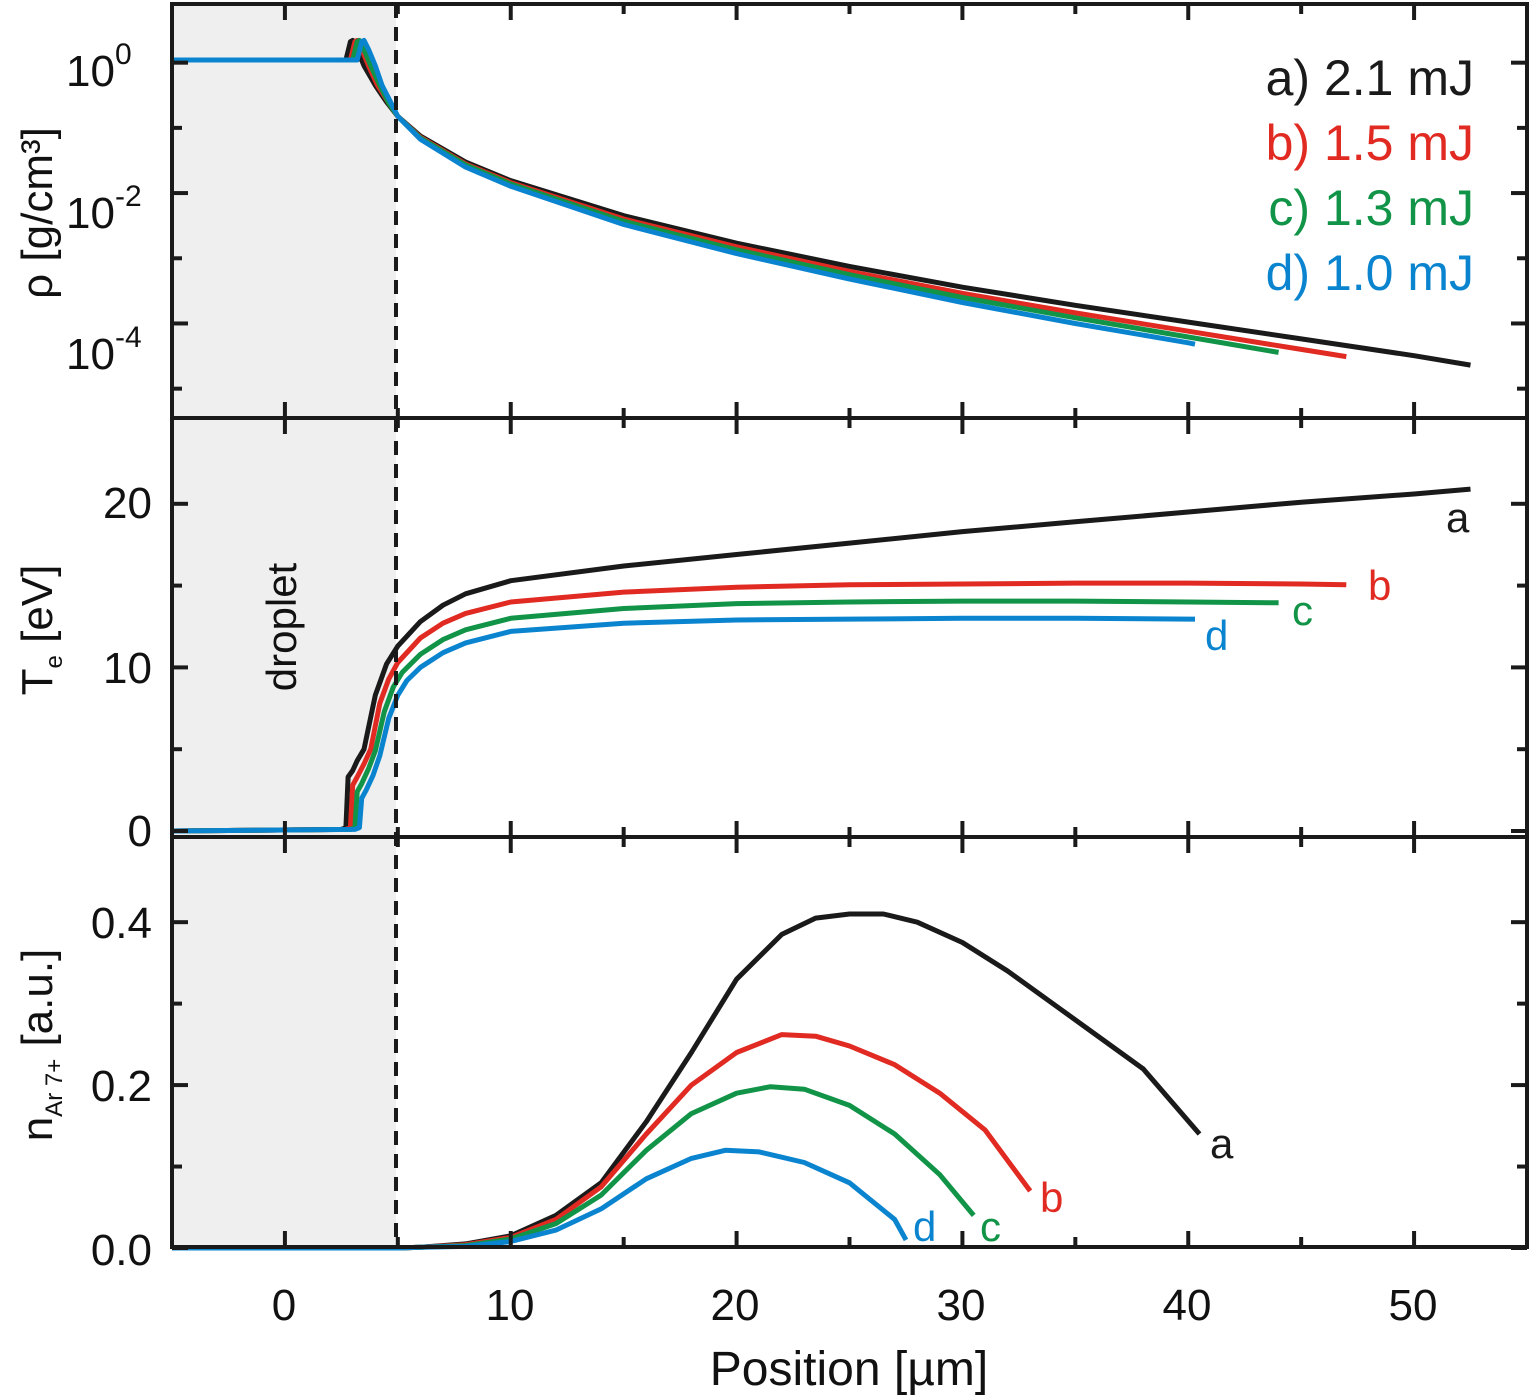  What do you see at coordinates (1413, 1305) in the screenshot?
I see `x-tick-label: 50` at bounding box center [1413, 1305].